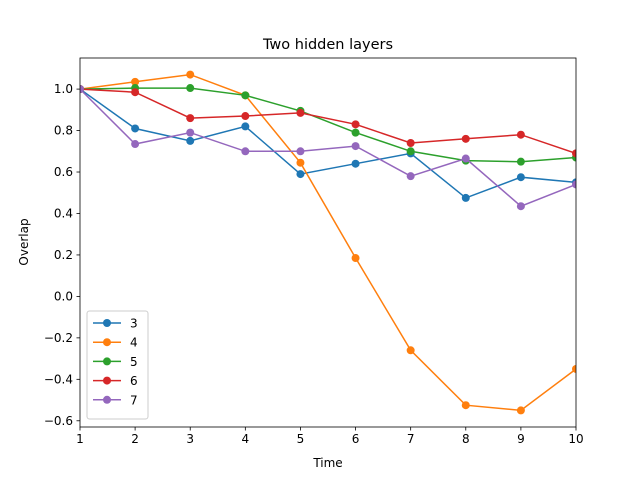 The image size is (640, 480). I want to click on legend-label-3: 3, so click(134, 324).